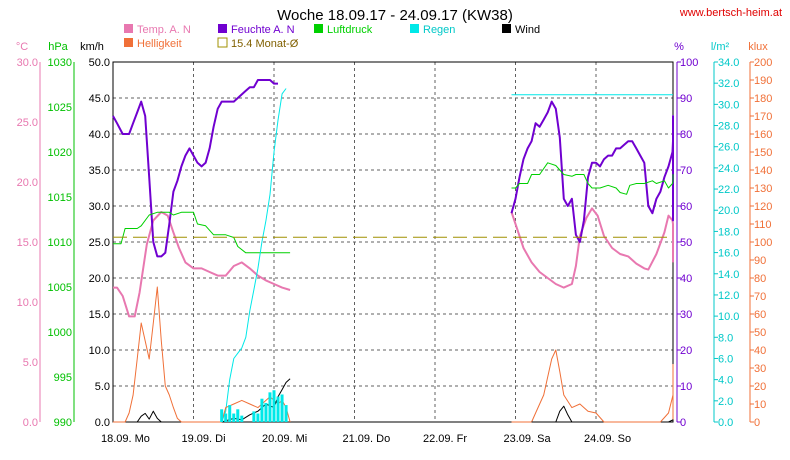 Image resolution: width=790 pixels, height=460 pixels. I want to click on rain-tick-label: 34.0, so click(728, 63).